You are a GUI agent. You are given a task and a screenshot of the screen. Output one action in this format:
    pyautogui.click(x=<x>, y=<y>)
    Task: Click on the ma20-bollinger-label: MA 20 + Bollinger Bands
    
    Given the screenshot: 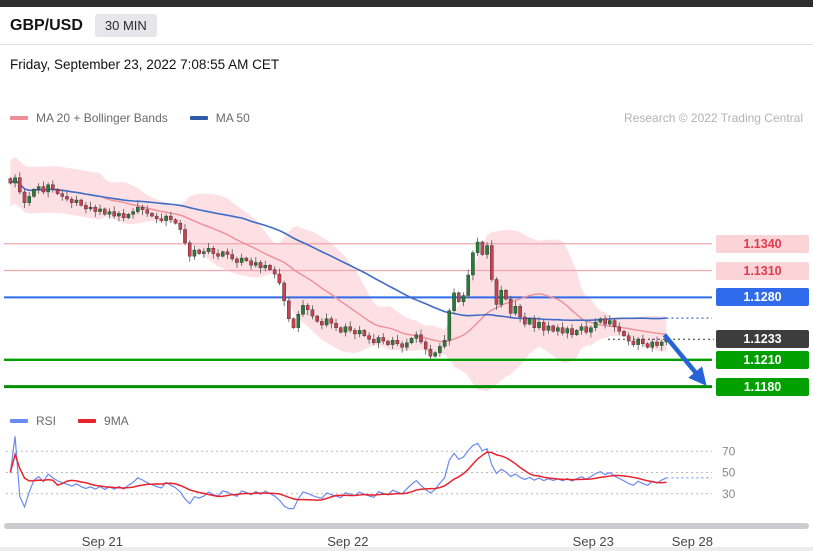 What is the action you would take?
    pyautogui.click(x=102, y=118)
    